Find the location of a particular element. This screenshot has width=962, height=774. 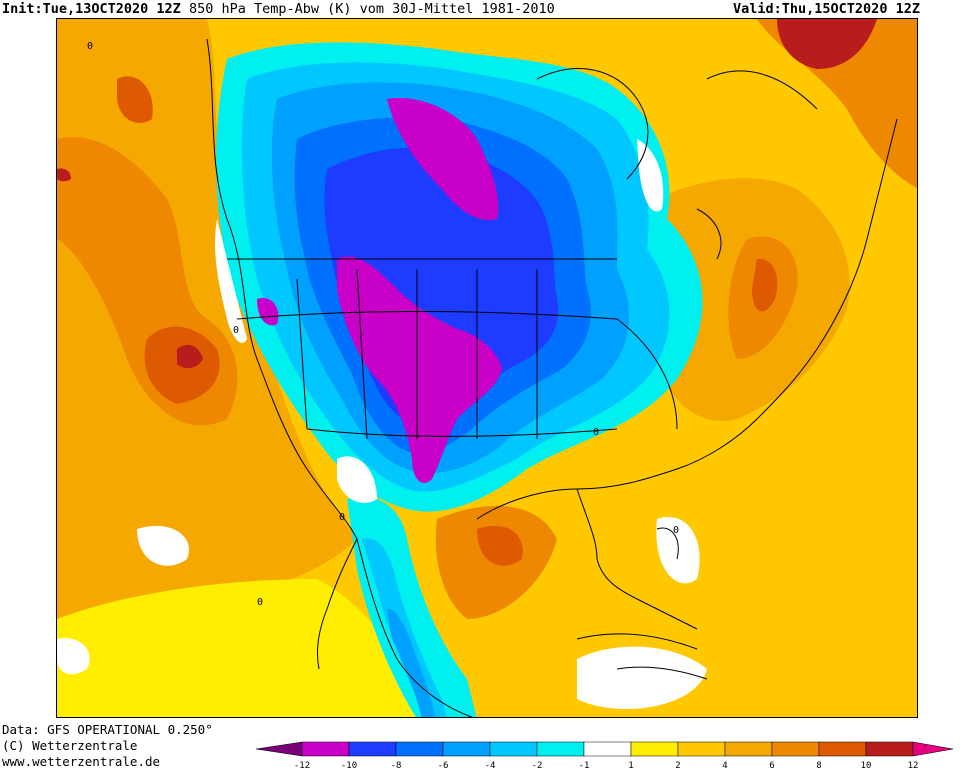

legend-tick-label: -12 is located at coordinates (302, 766).